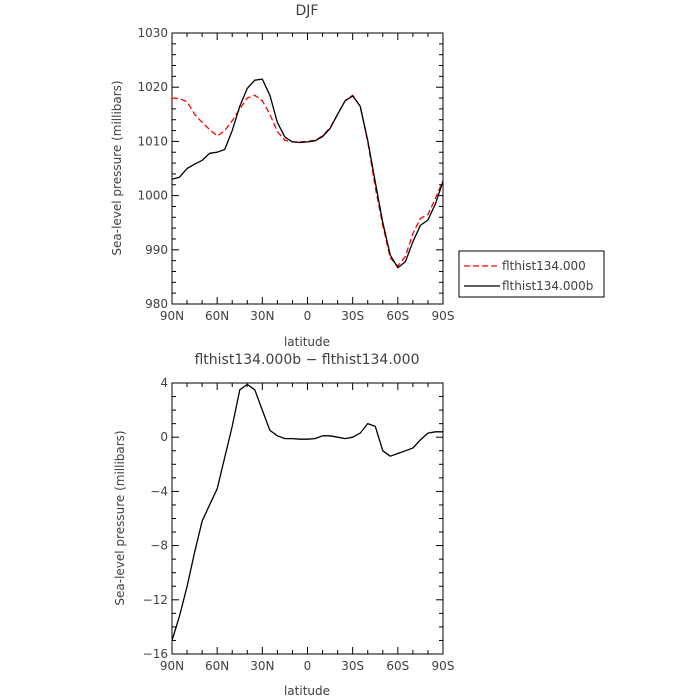 This screenshot has width=700, height=700. I want to click on top-xlabel: latitude, so click(307, 342).